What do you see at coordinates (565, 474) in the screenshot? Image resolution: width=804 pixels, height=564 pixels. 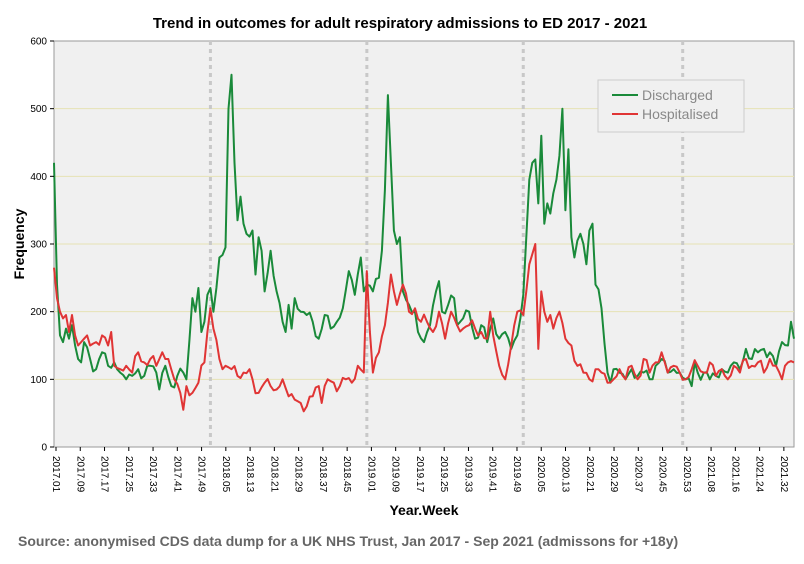 I see `x-tick-label: 2020.13` at bounding box center [565, 474].